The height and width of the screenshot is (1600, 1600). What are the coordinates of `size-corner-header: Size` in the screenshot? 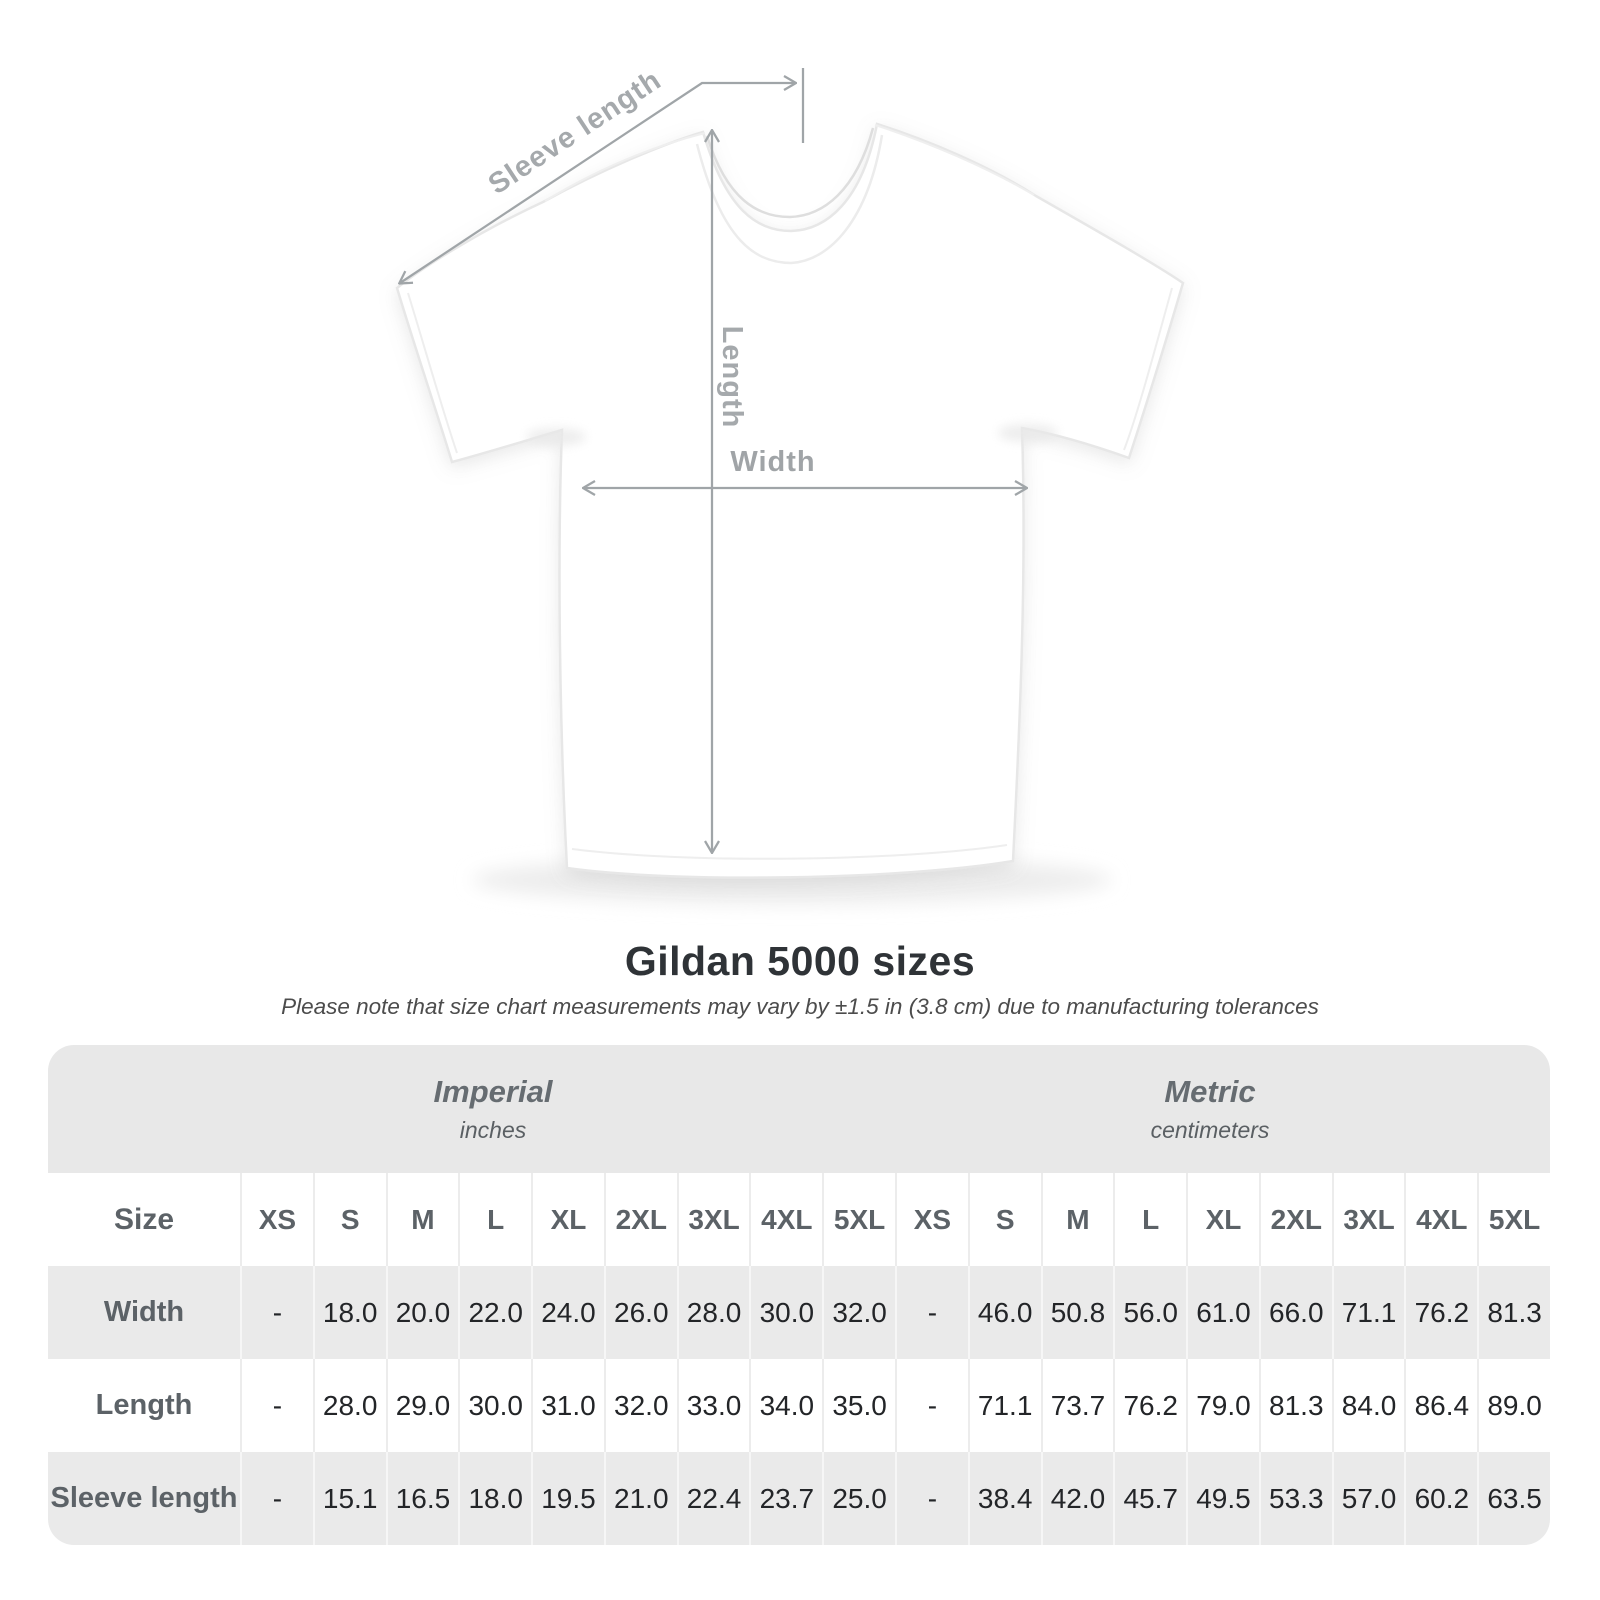 It's located at (144, 1219).